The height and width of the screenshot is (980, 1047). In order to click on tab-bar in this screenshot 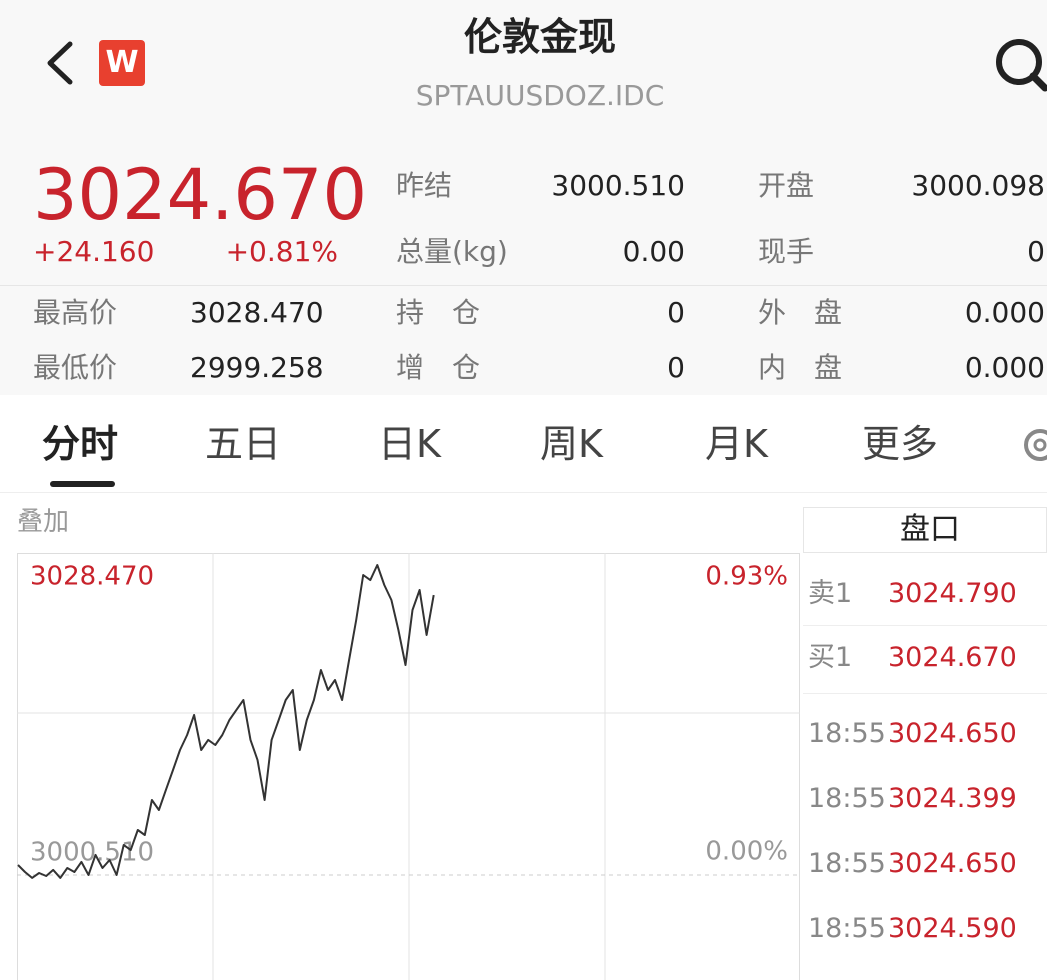, I will do `click(523, 443)`.